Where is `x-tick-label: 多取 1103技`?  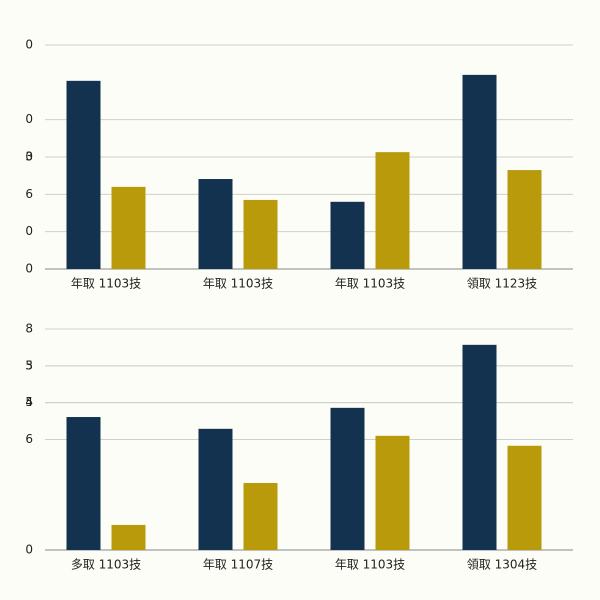 x-tick-label: 多取 1103技 is located at coordinates (106, 565).